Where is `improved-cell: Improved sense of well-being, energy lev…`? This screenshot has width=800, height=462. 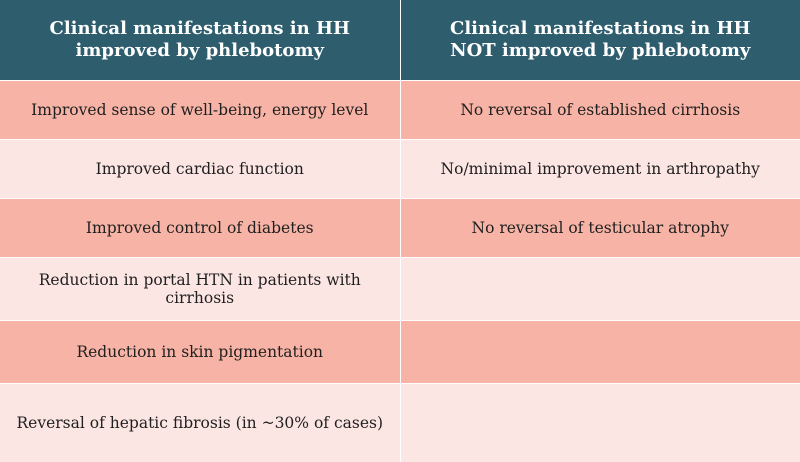 improved-cell: Improved sense of well-being, energy lev… is located at coordinates (200, 110).